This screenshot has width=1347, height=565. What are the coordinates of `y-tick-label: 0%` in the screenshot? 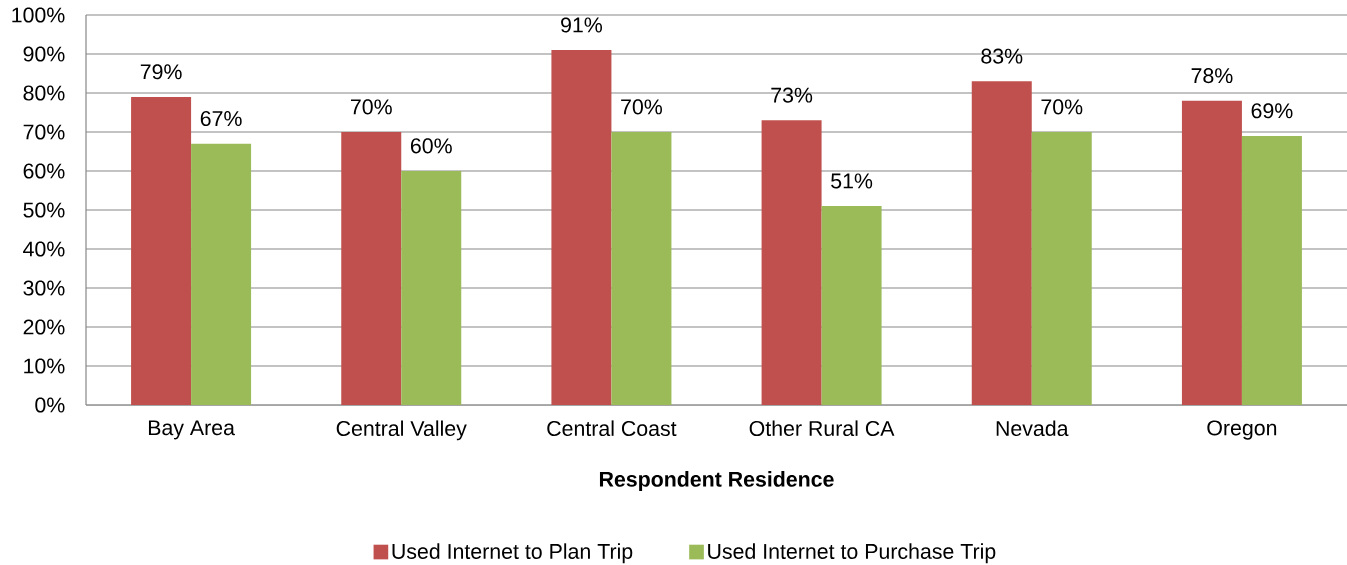 It's located at (50, 405).